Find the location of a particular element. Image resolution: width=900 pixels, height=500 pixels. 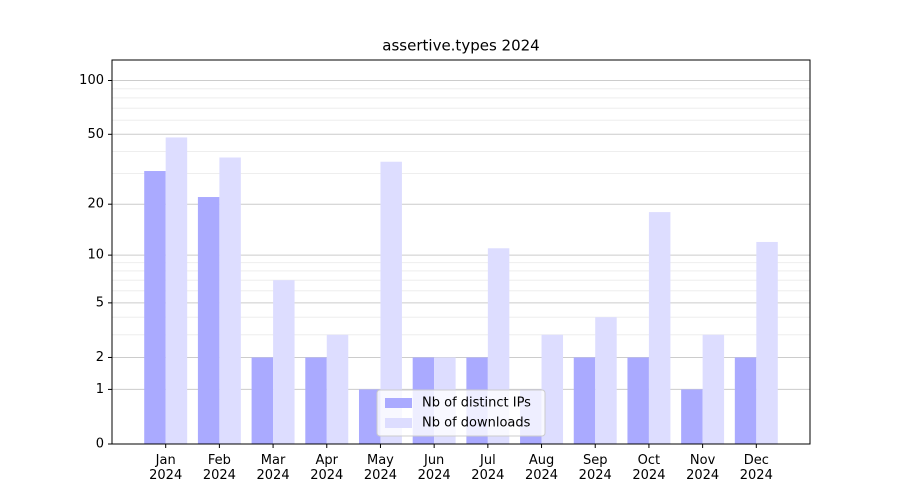

x-tick-label: May 2024 is located at coordinates (380, 468).